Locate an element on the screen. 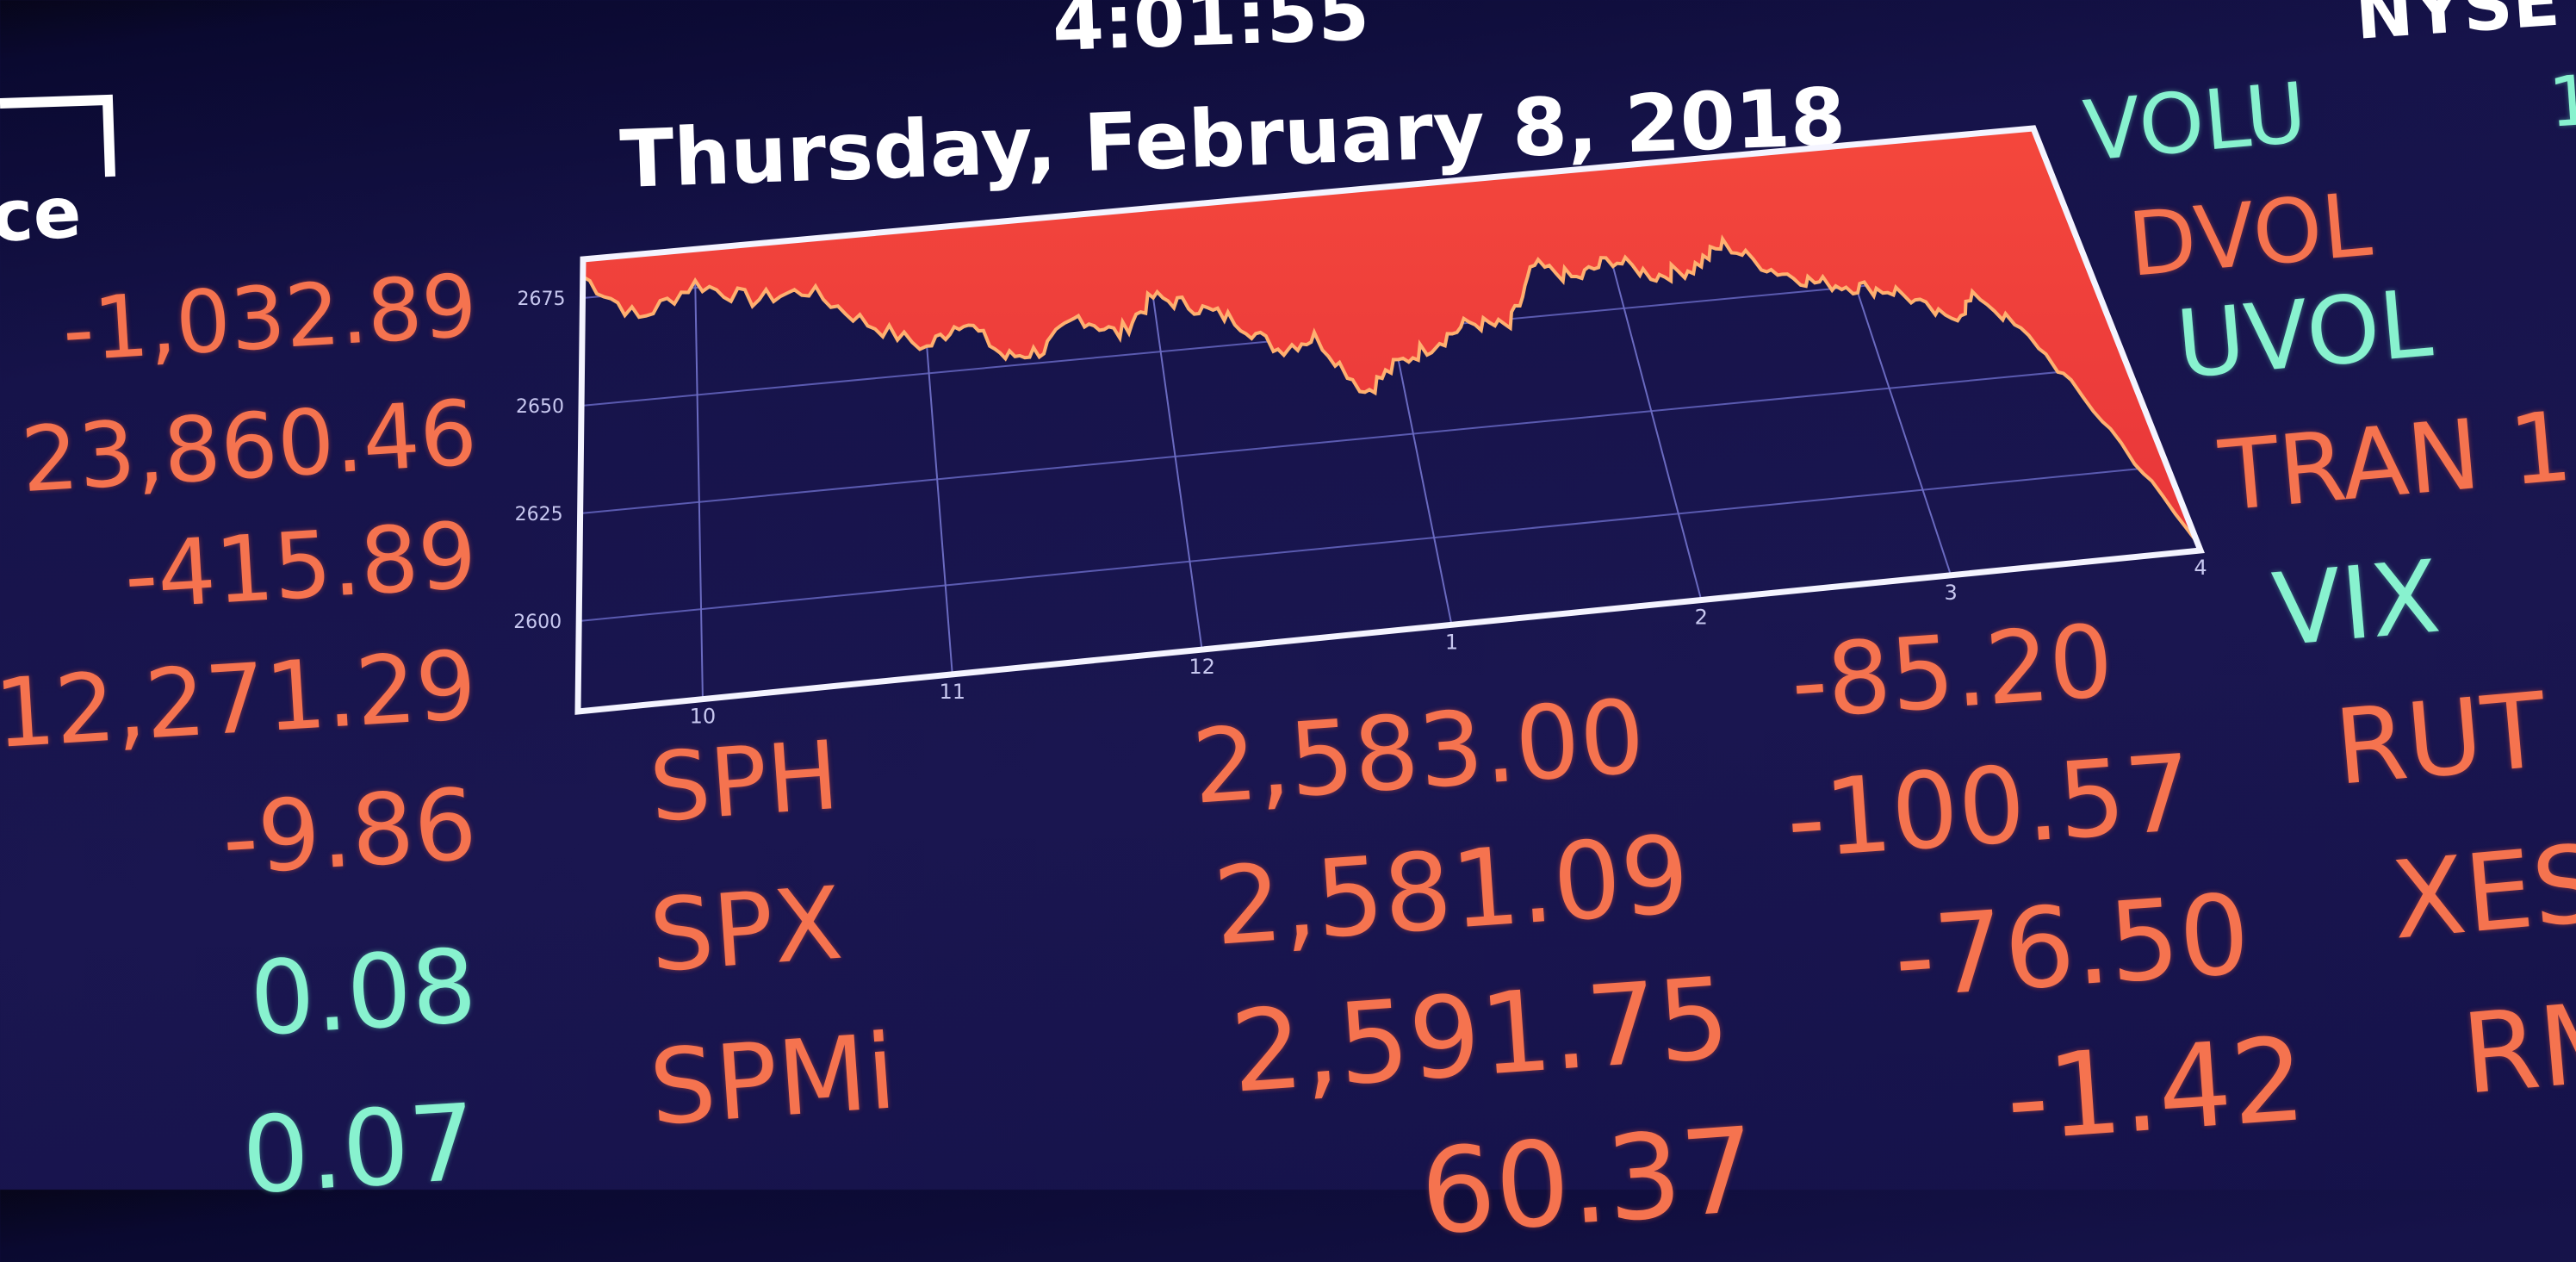  x-gridline is located at coordinates (699, 474).